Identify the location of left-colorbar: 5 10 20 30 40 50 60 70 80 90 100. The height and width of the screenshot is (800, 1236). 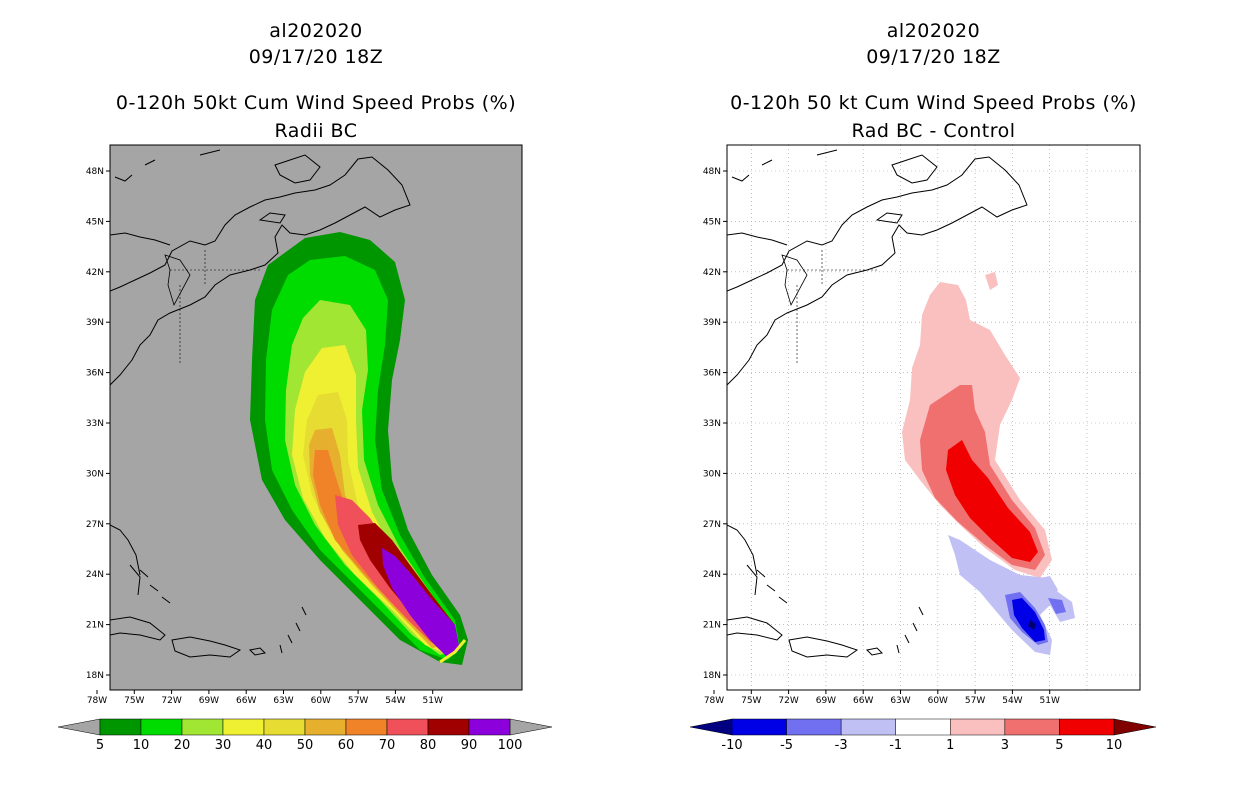
(305, 735).